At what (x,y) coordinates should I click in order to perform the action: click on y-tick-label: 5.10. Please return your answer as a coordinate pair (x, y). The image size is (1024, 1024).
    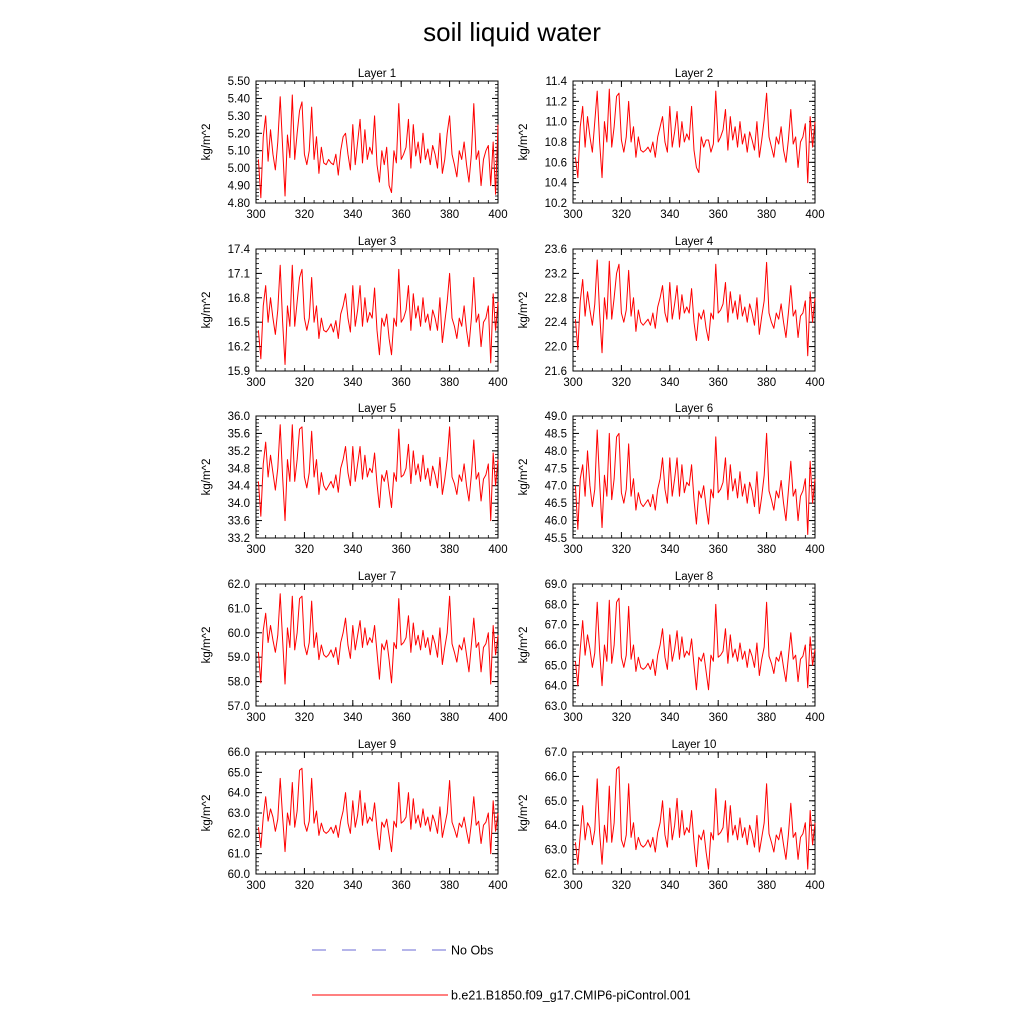
    Looking at the image, I should click on (239, 152).